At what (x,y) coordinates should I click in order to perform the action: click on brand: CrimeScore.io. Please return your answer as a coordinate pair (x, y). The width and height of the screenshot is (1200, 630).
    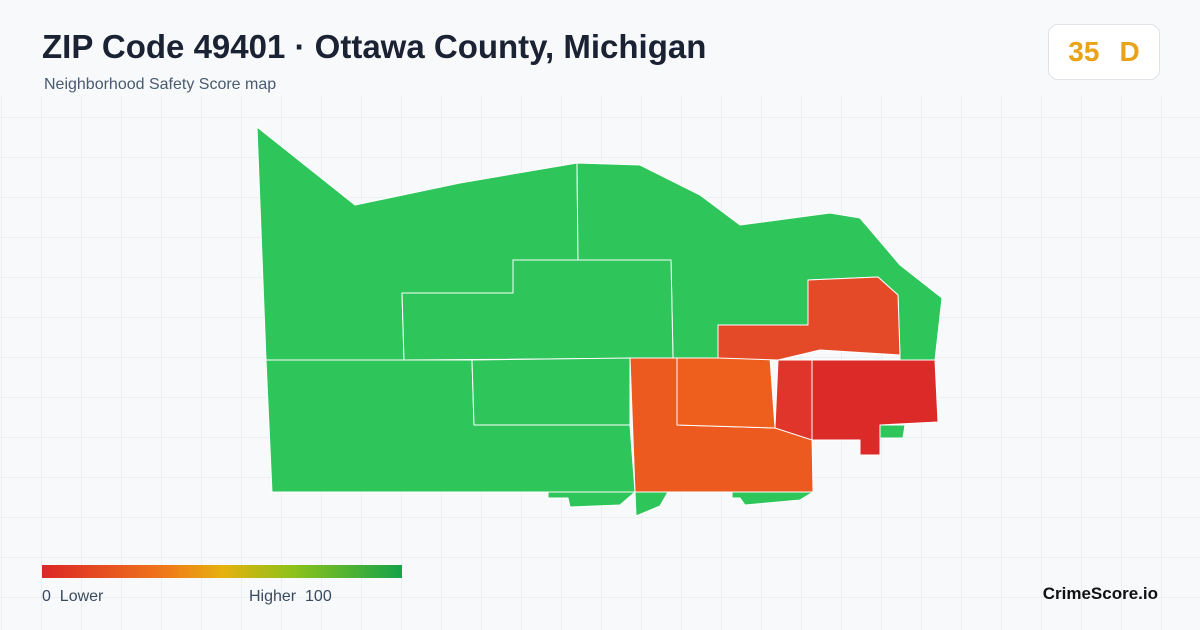
    Looking at the image, I should click on (1100, 593).